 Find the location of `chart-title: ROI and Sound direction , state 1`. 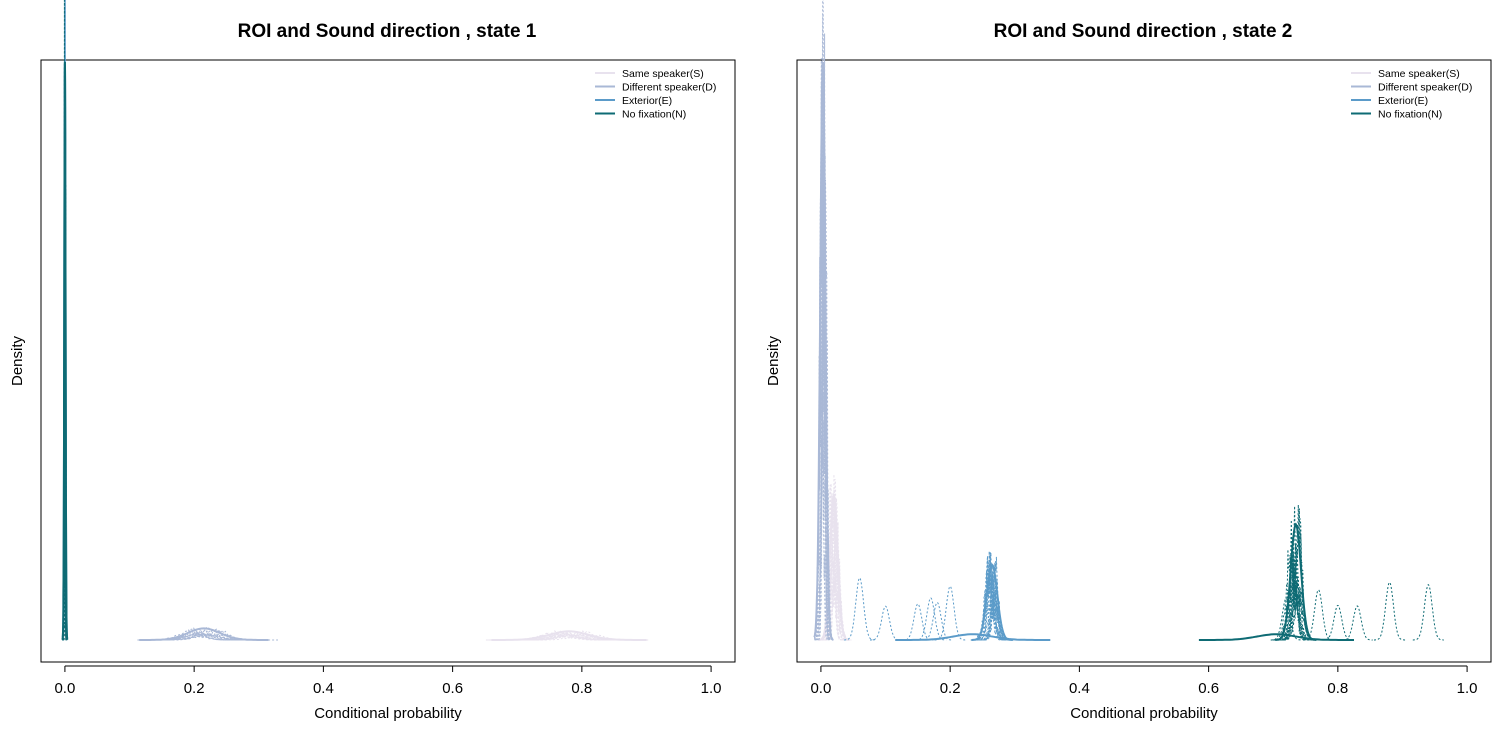

chart-title: ROI and Sound direction , state 1 is located at coordinates (387, 31).